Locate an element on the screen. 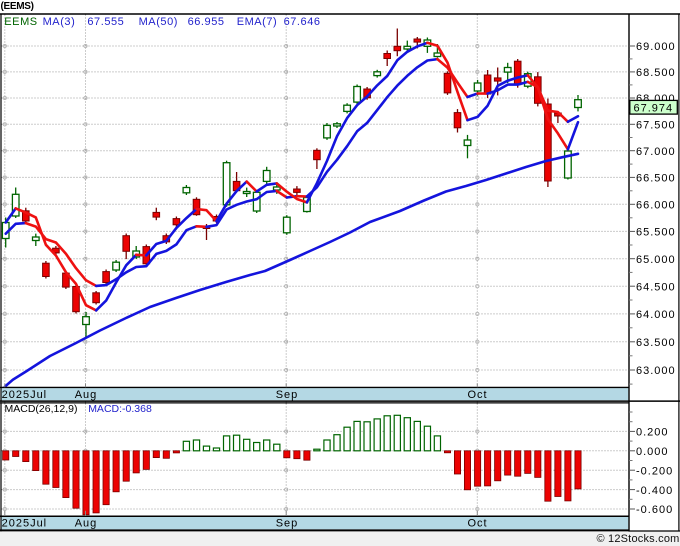 The image size is (680, 546). svg-text: 64.000 is located at coordinates (656, 315).